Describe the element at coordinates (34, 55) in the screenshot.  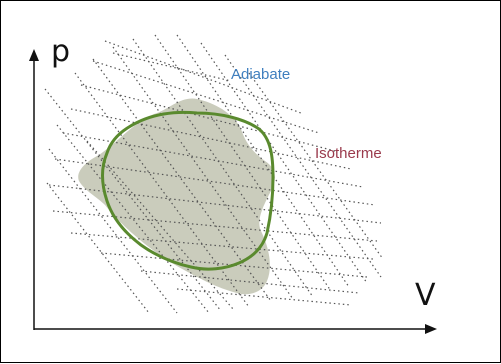
I see `y-axis-arrow` at that location.